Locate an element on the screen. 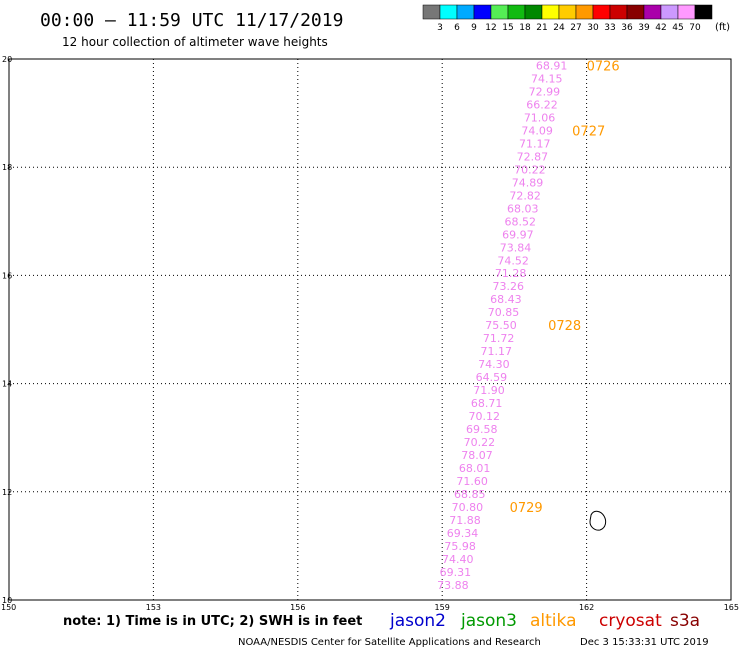 This screenshot has height=650, width=740. color-legend-label: 33 is located at coordinates (609, 28).